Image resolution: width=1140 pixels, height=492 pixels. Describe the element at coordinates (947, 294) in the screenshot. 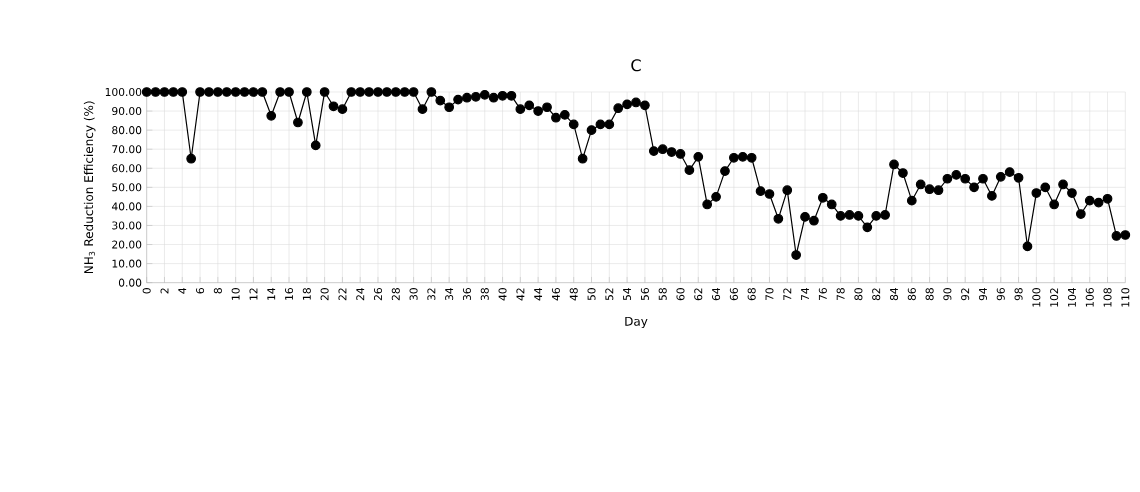

I see `x-tick-label: 90` at that location.